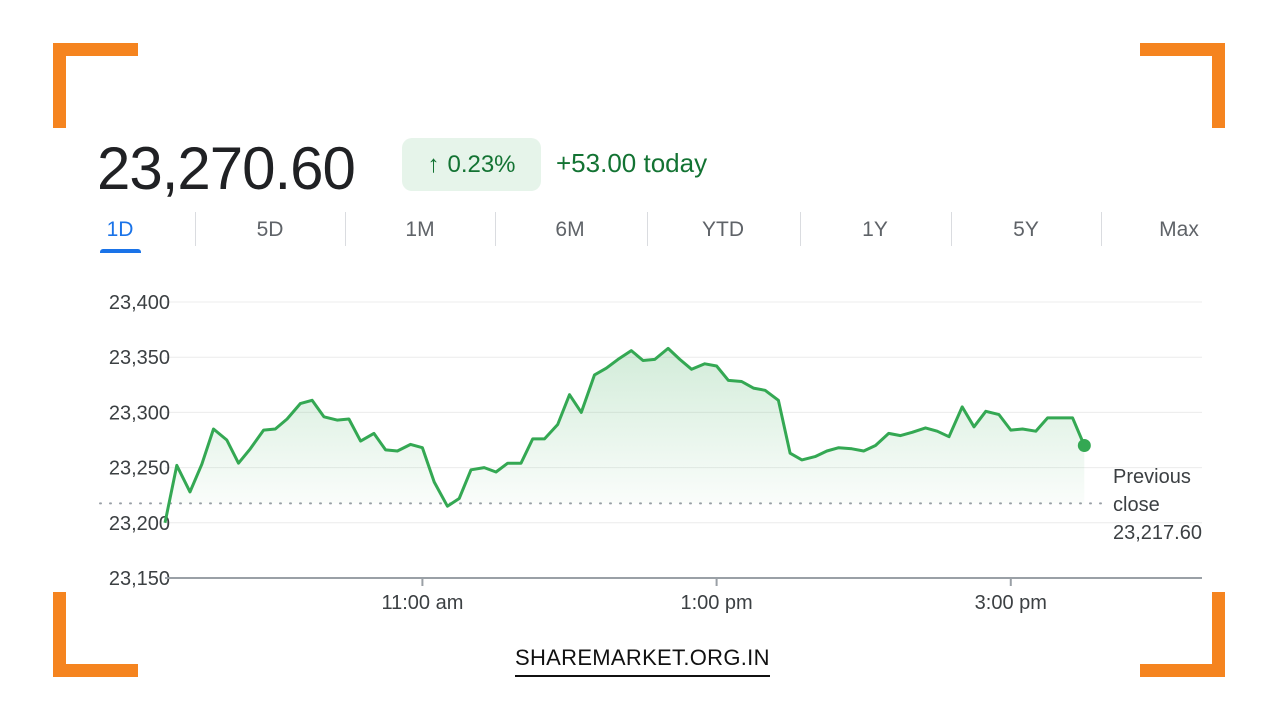 The width and height of the screenshot is (1280, 720). Describe the element at coordinates (1026, 229) in the screenshot. I see `tab-5y: 5Y` at that location.